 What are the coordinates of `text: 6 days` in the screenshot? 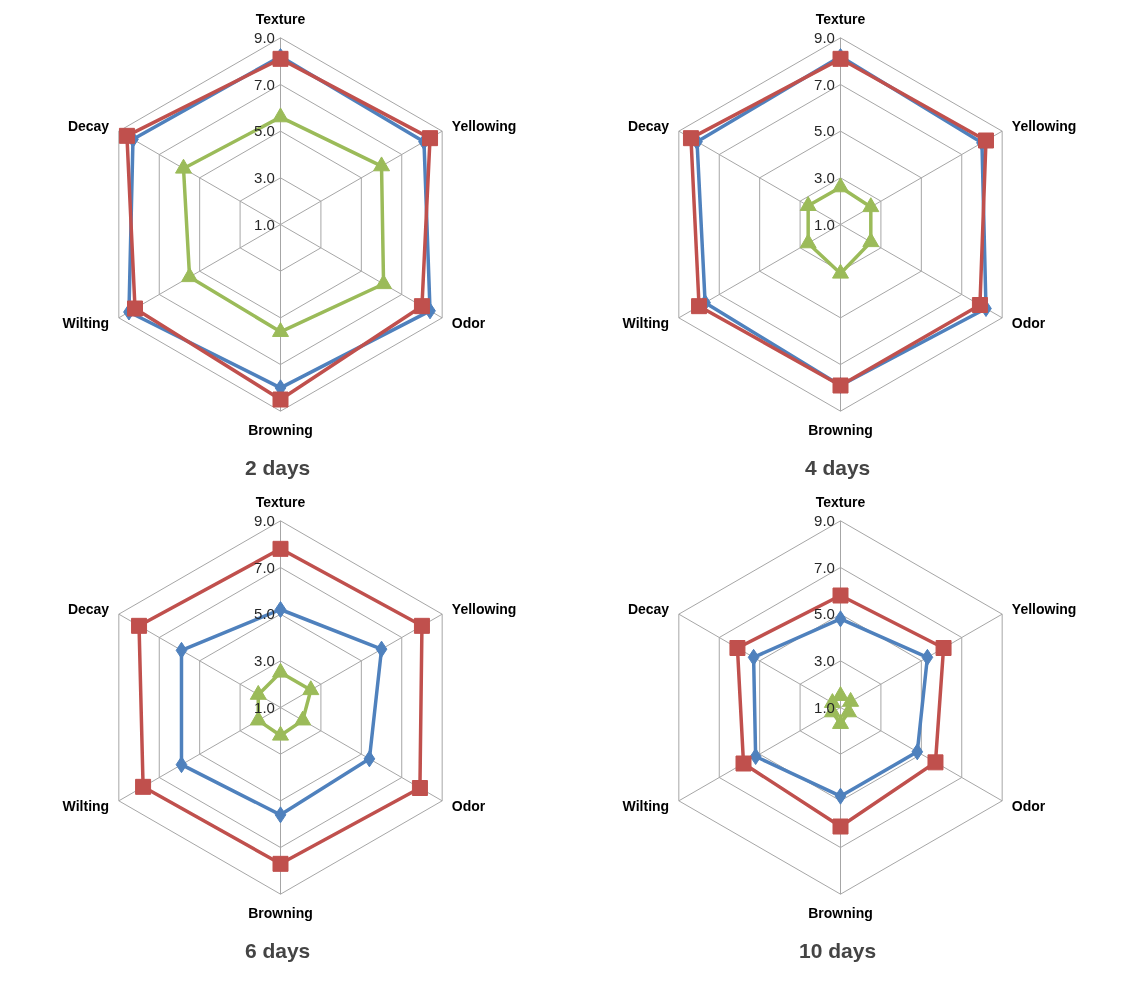 It's located at (277, 950).